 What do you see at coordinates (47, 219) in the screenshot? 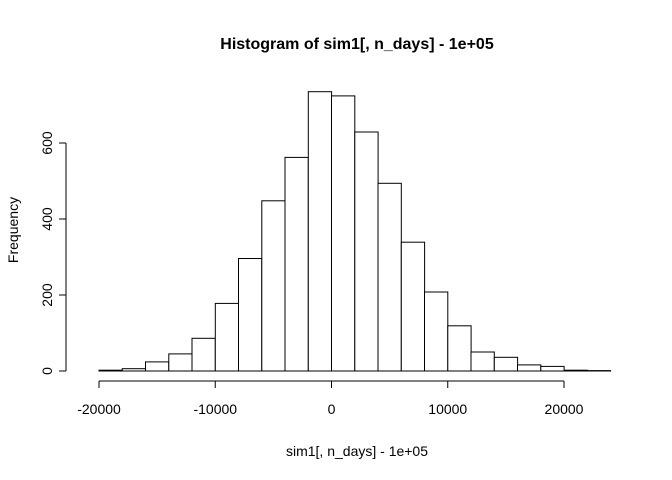
I see `y-tick-label: 400` at bounding box center [47, 219].